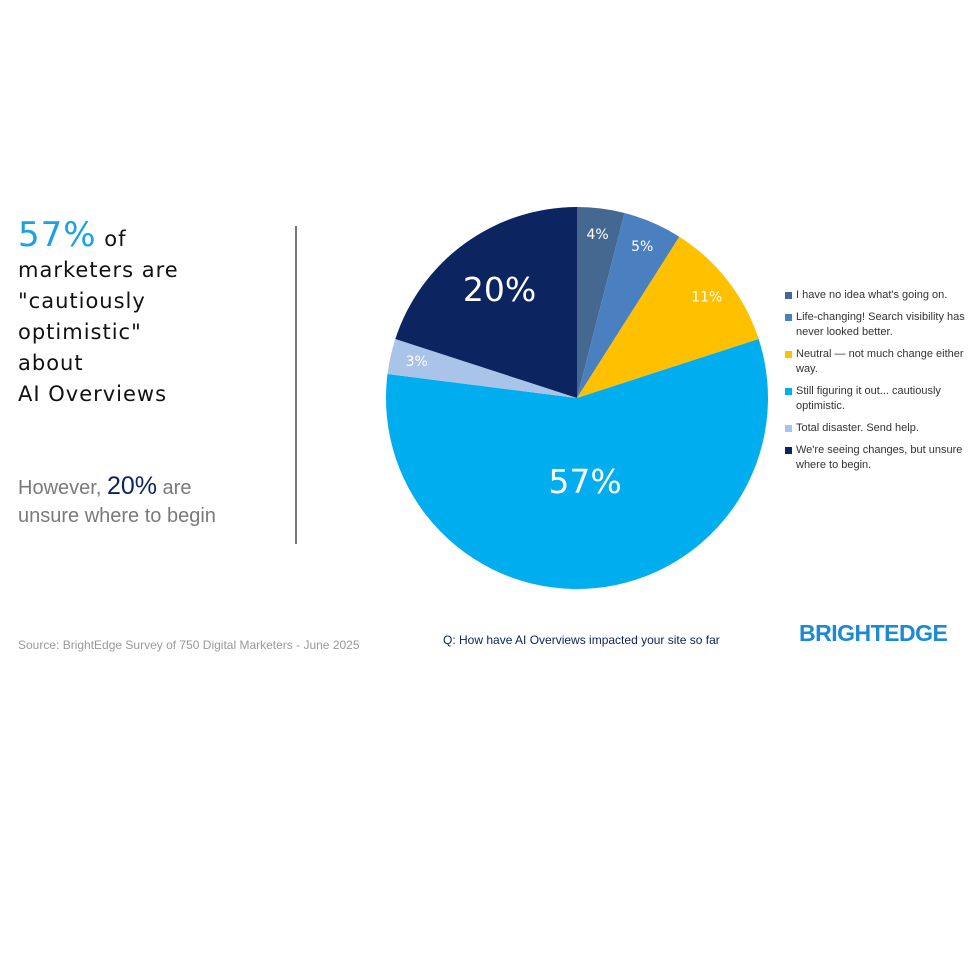  I want to click on headline-line: about, so click(51, 363).